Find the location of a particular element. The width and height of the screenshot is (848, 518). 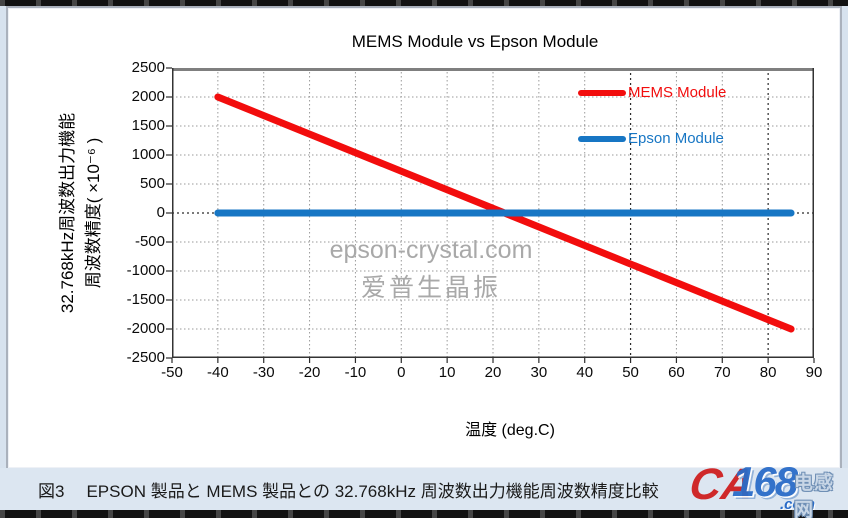

ca168-watermark-logo: CA 168 .com 电感网 is located at coordinates (767, 487).